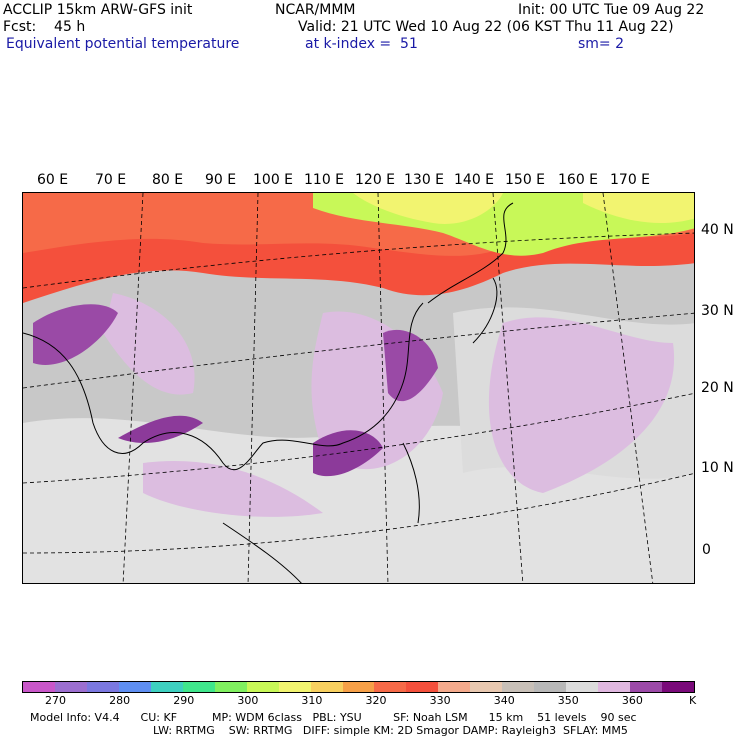 This screenshot has height=740, width=740. What do you see at coordinates (706, 550) in the screenshot?
I see `lat-label: 0` at bounding box center [706, 550].